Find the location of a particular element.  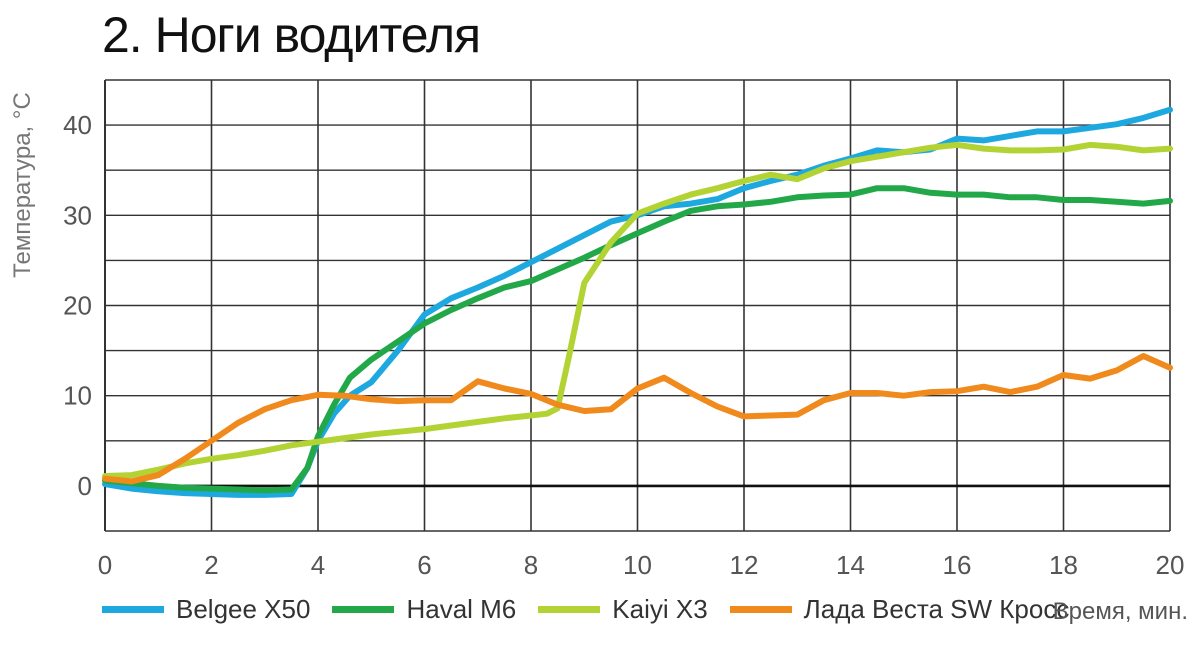

x-tick-label: 20 is located at coordinates (1170, 565).